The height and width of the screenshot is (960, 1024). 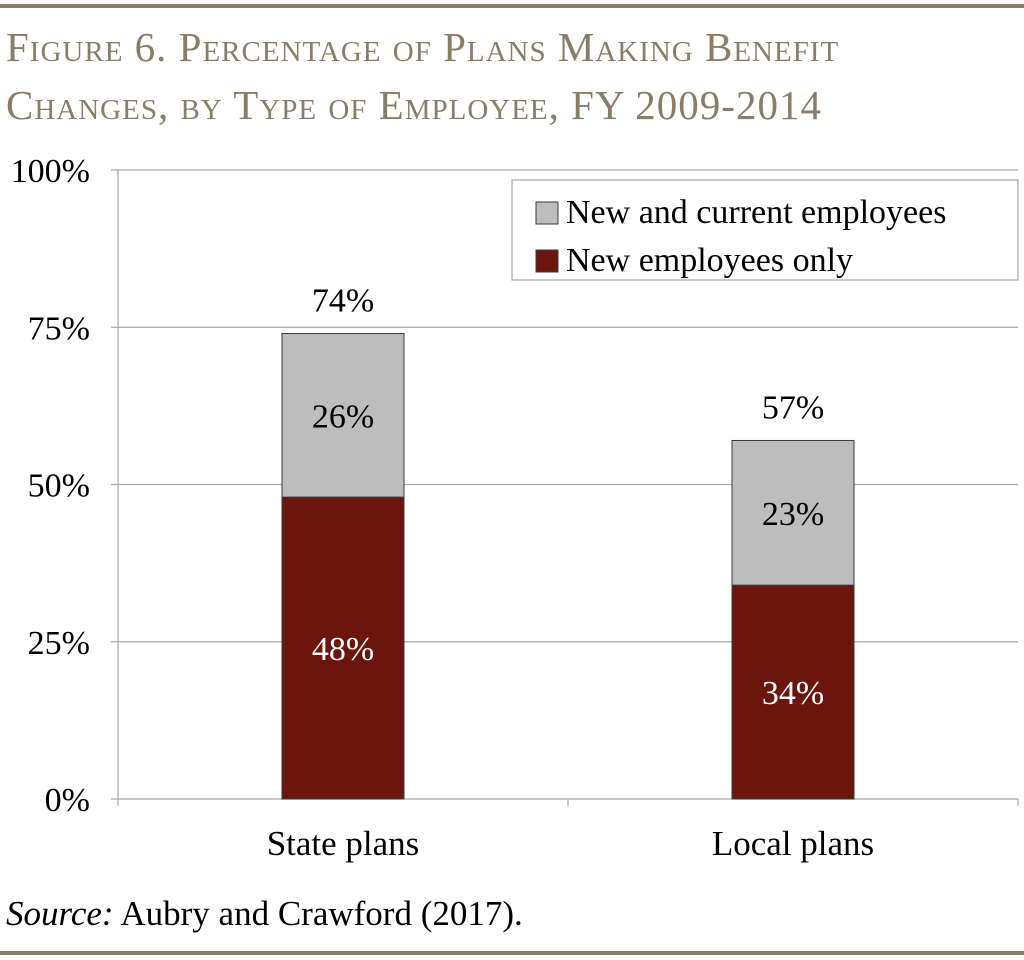 I want to click on source-label: Source:, so click(x=60, y=913).